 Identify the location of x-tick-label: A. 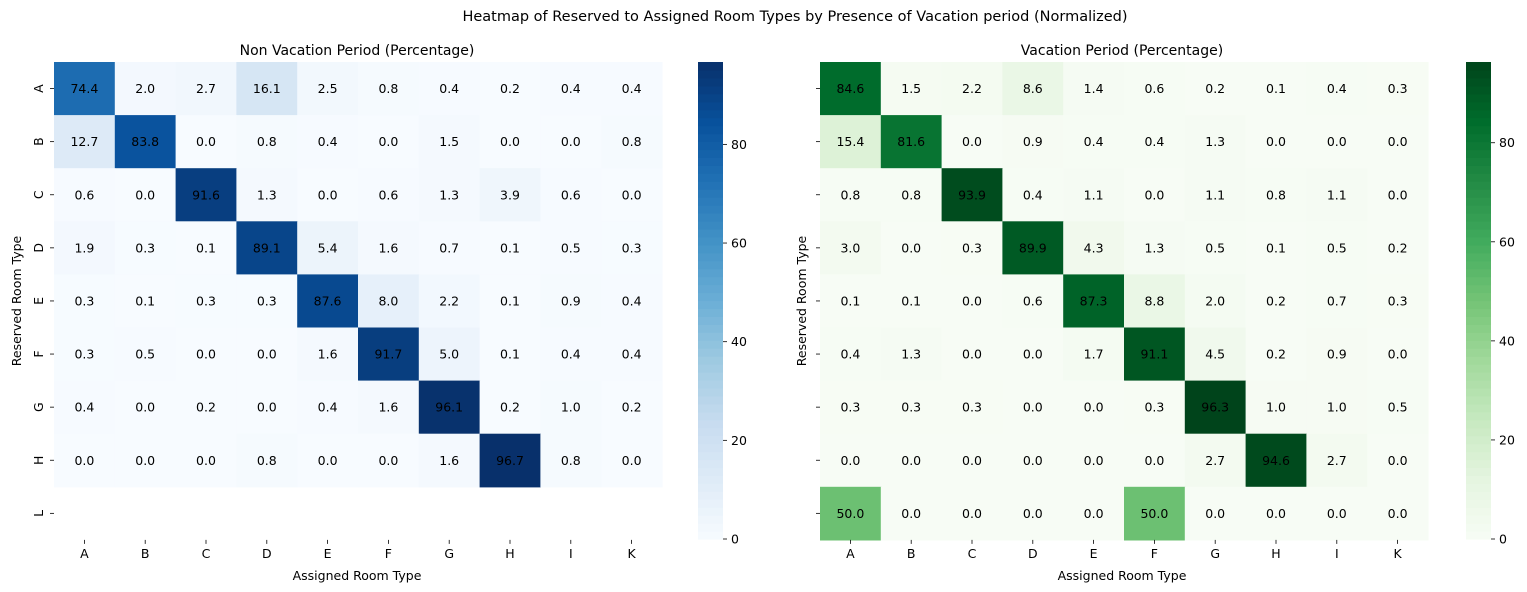
(850, 553).